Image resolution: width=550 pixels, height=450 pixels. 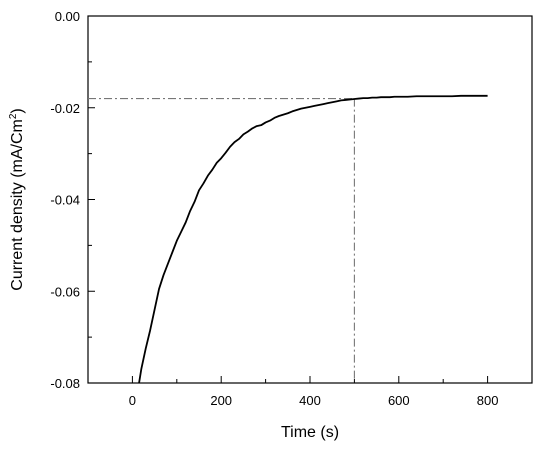 I want to click on x-tick-label: 600, so click(x=399, y=400).